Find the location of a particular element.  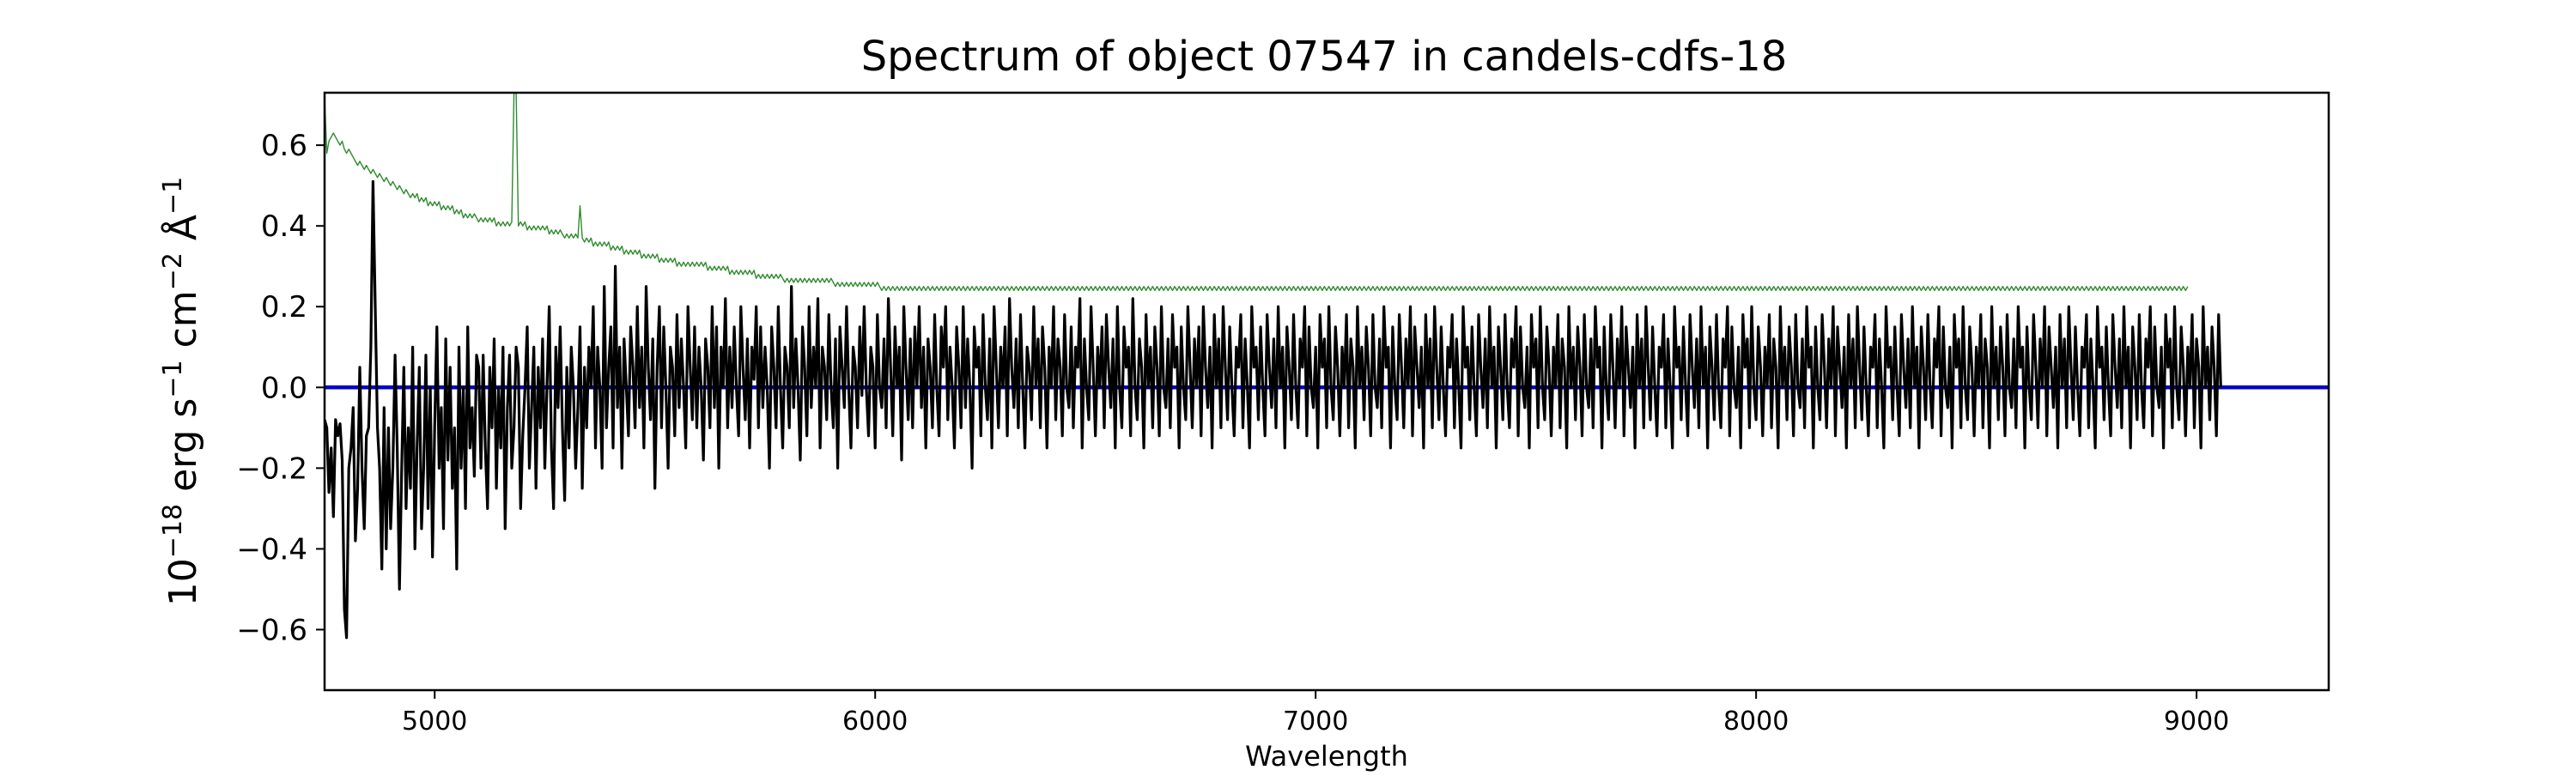

y-tick-label: 0.4 is located at coordinates (284, 226).